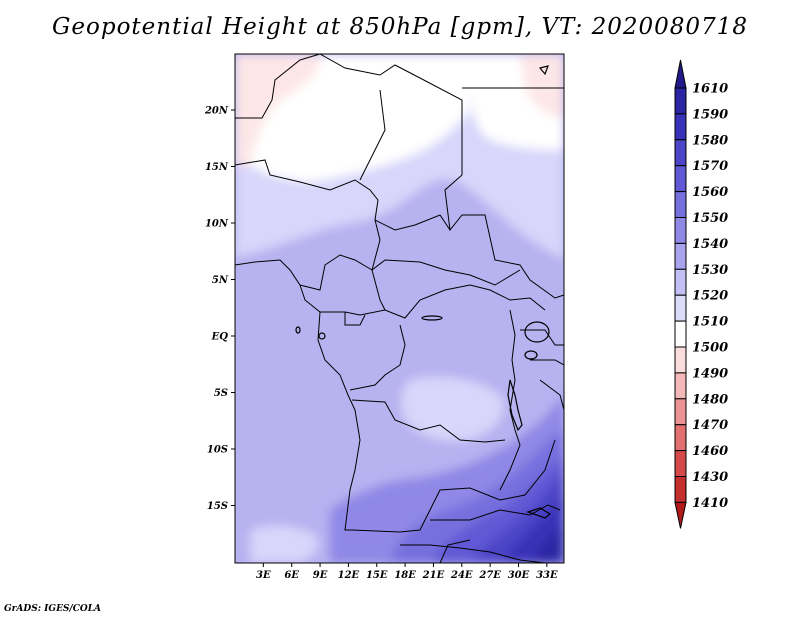 This screenshot has width=800, height=618. I want to click on lon-label: 6E, so click(291, 575).